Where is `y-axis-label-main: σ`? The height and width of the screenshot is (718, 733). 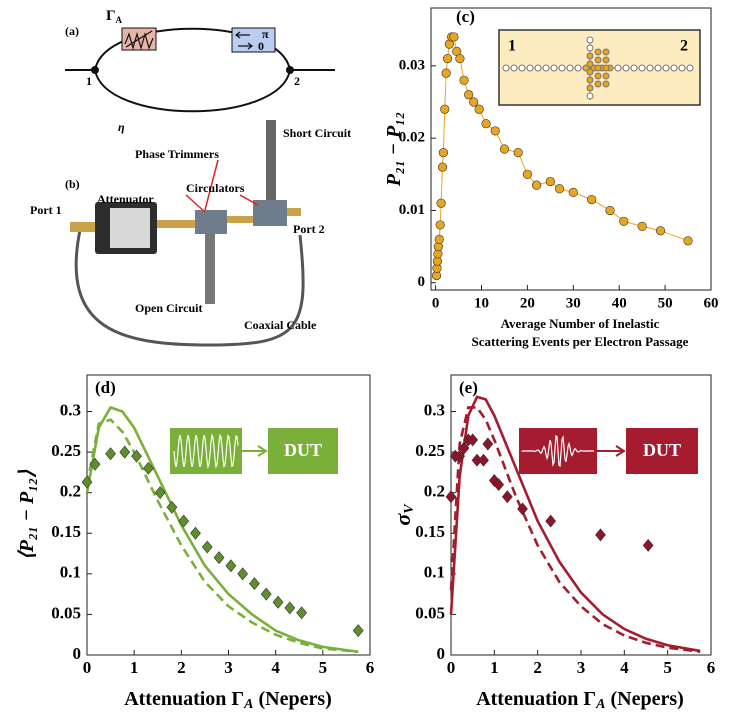
y-axis-label-main: σ is located at coordinates (402, 519).